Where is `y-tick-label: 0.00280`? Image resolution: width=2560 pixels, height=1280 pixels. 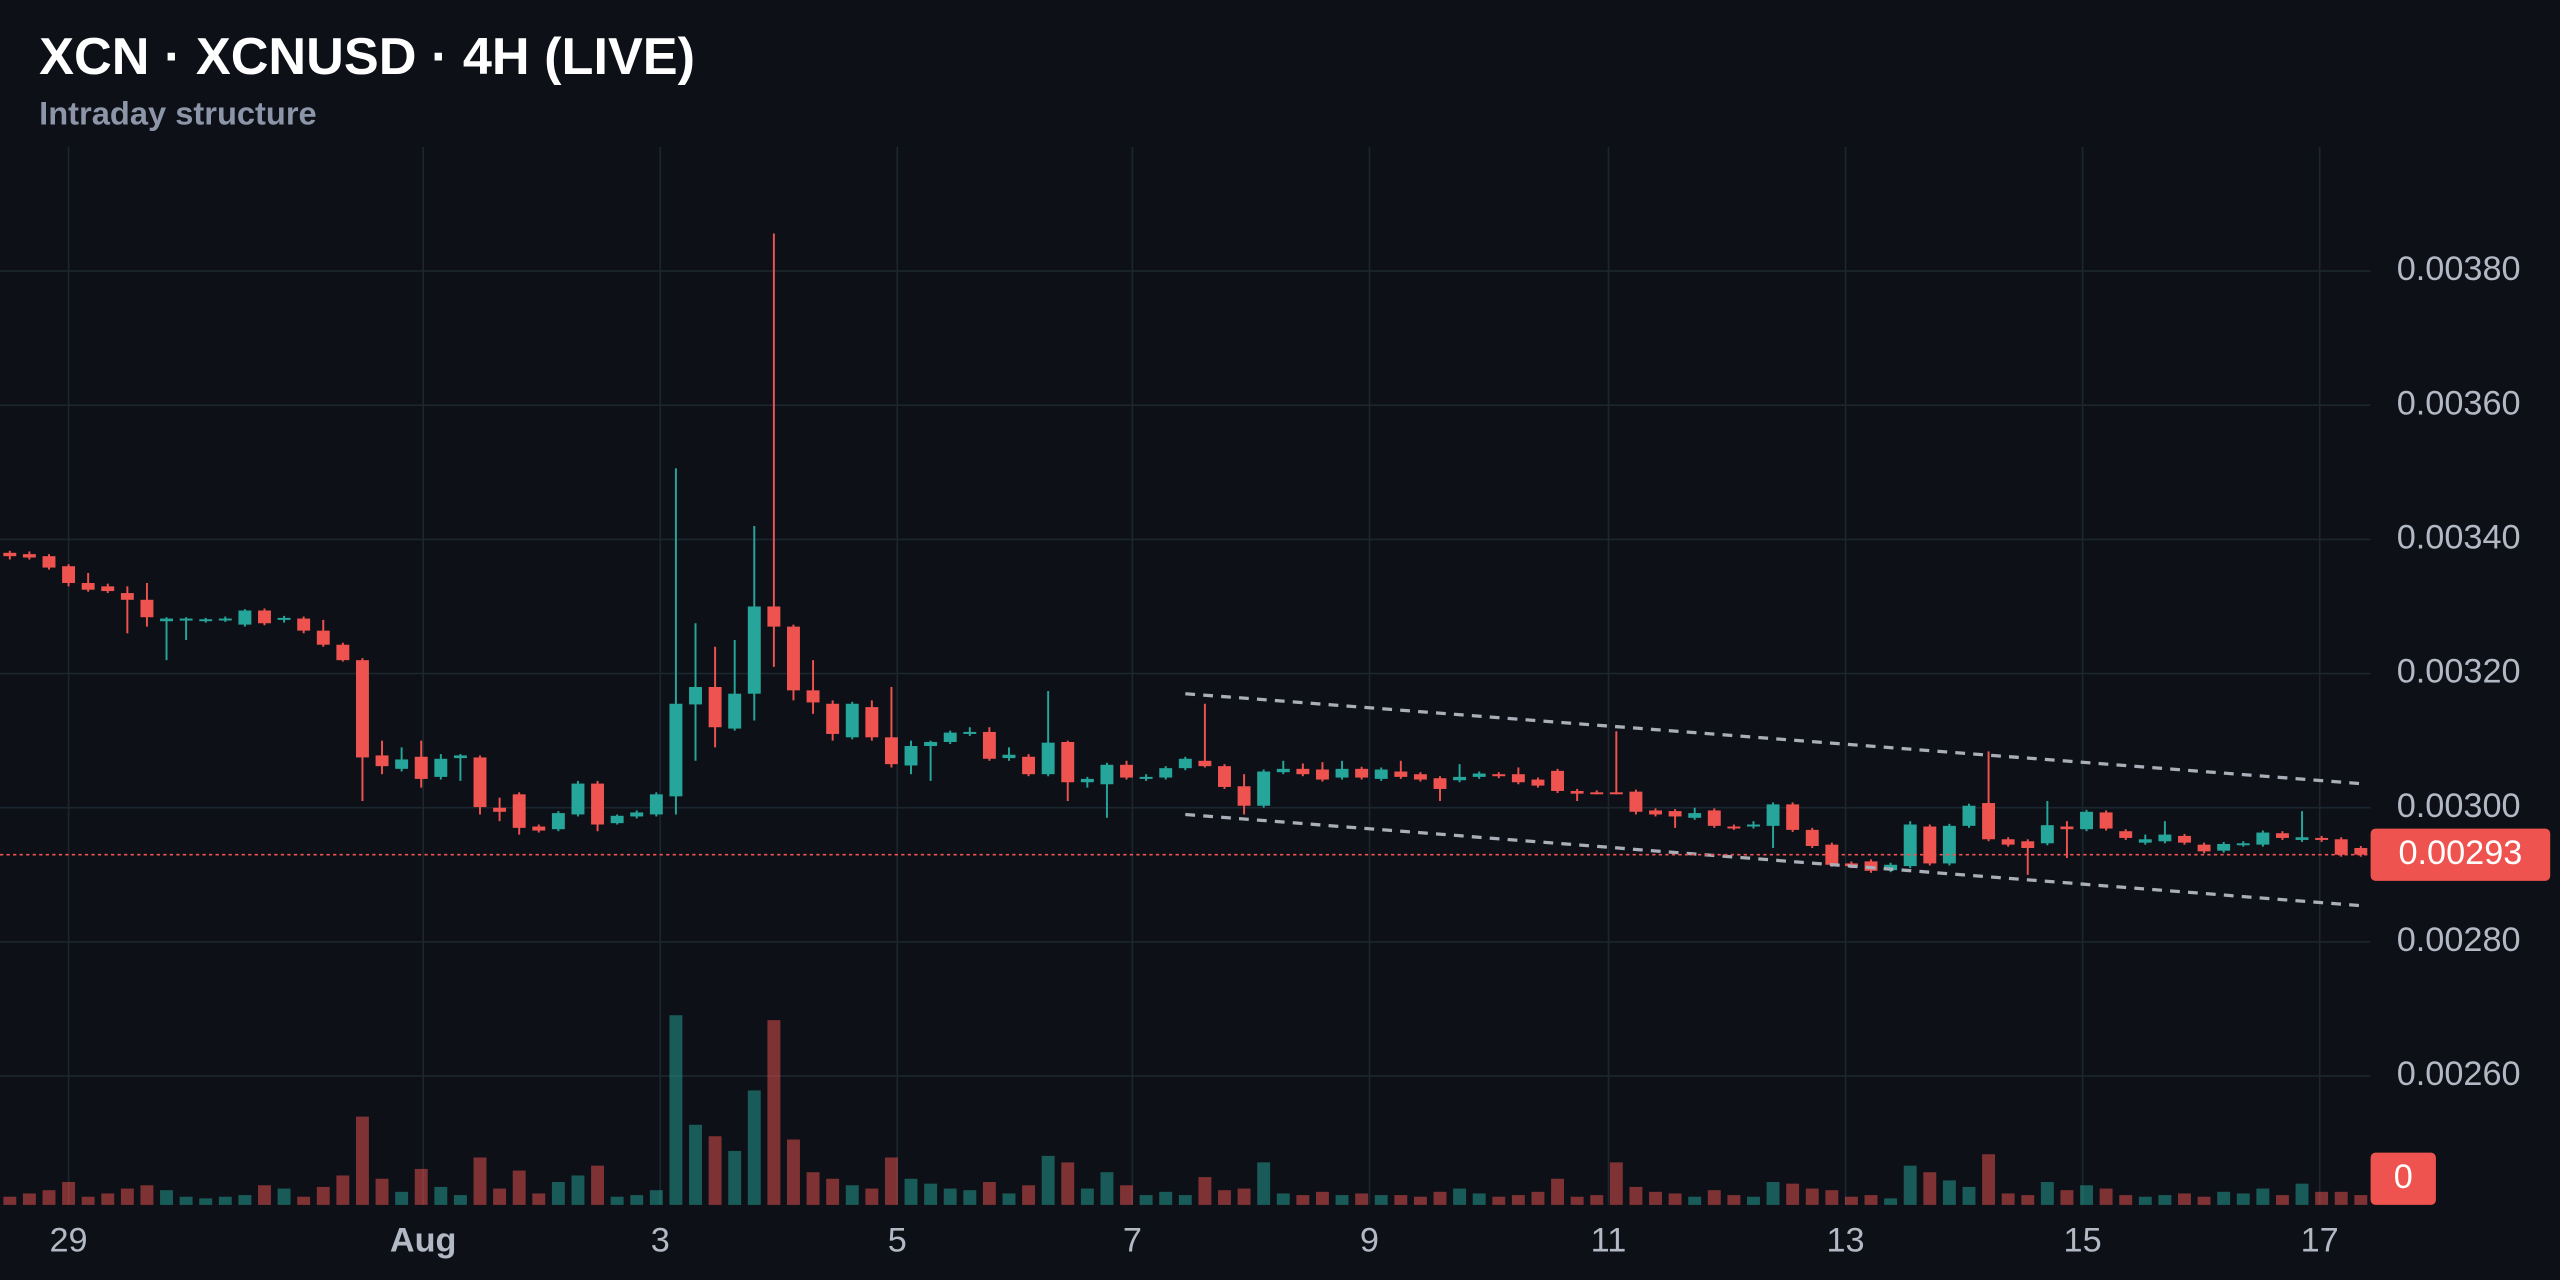 y-tick-label: 0.00280 is located at coordinates (2459, 940).